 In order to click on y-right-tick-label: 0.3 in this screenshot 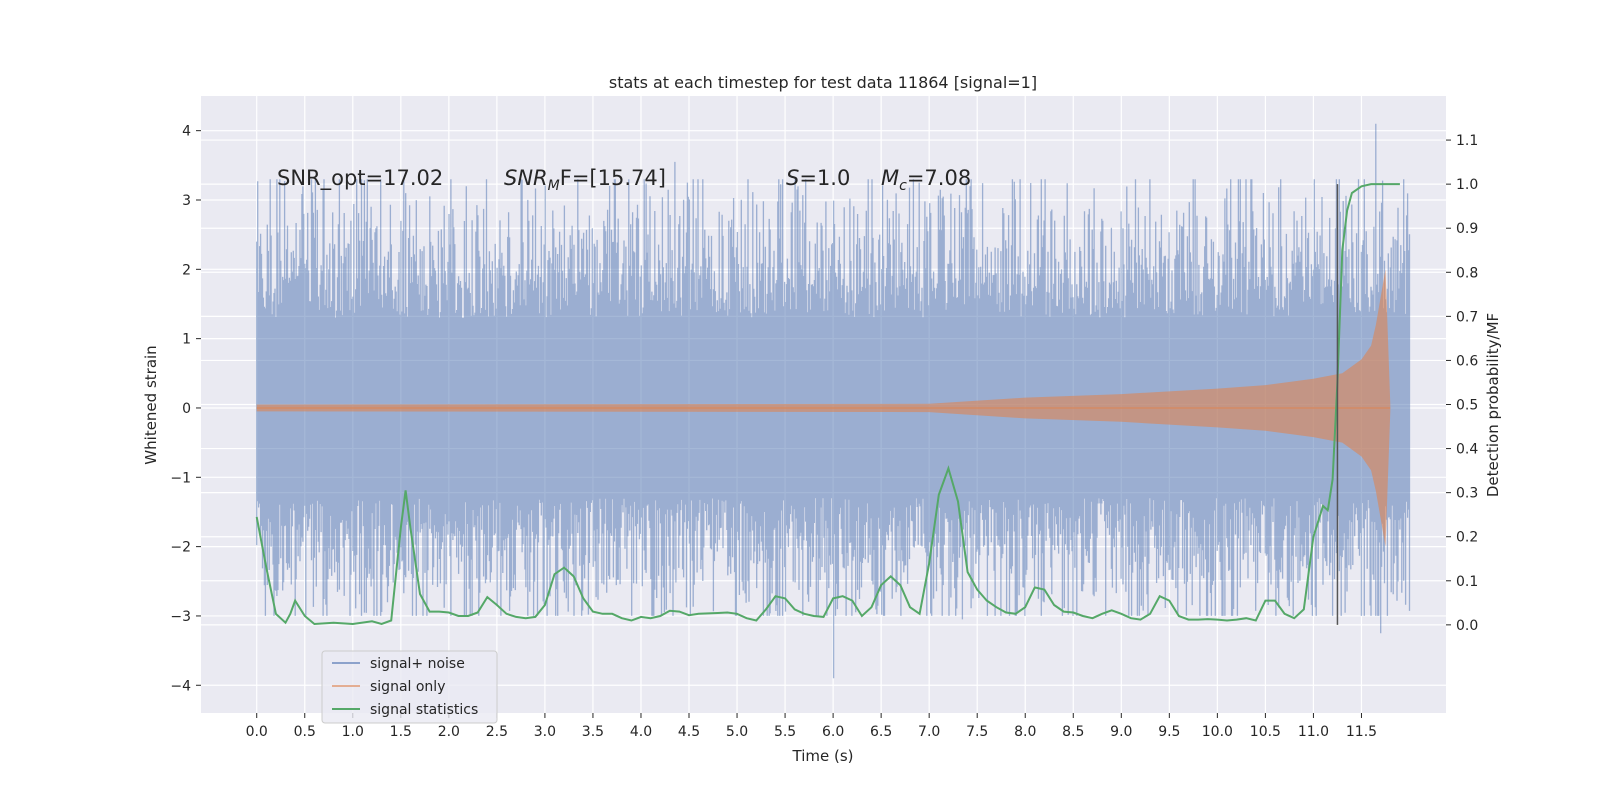, I will do `click(1467, 494)`.